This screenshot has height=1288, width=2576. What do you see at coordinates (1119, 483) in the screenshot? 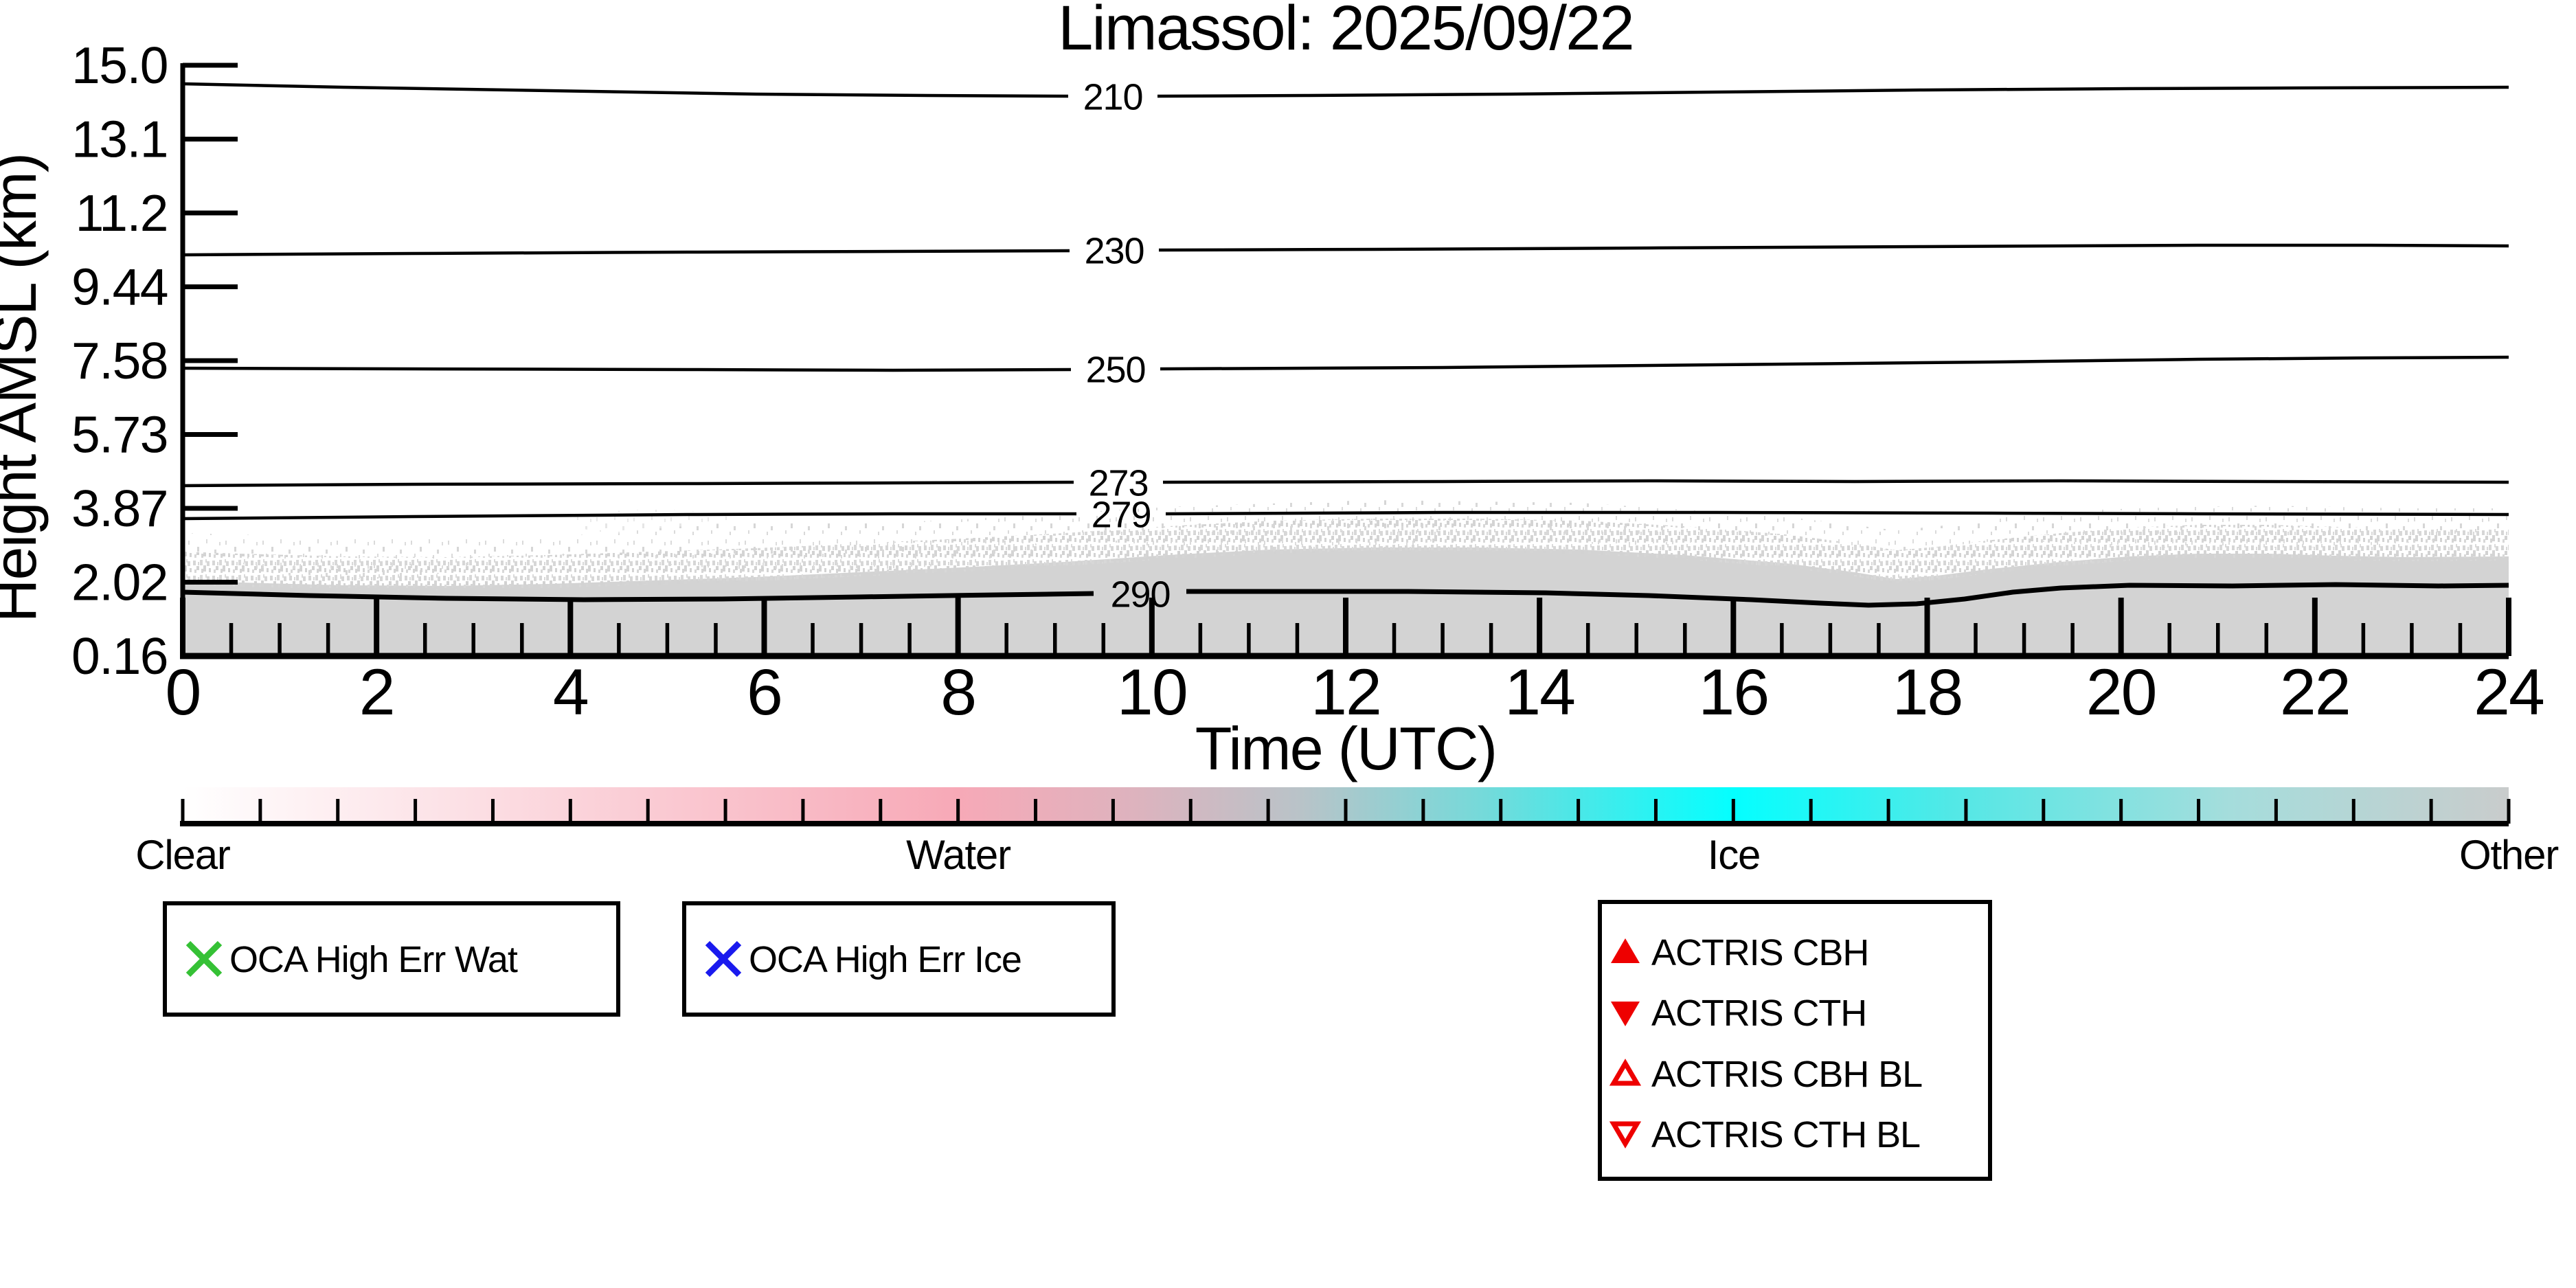
I see `contour-label: 273` at bounding box center [1119, 483].